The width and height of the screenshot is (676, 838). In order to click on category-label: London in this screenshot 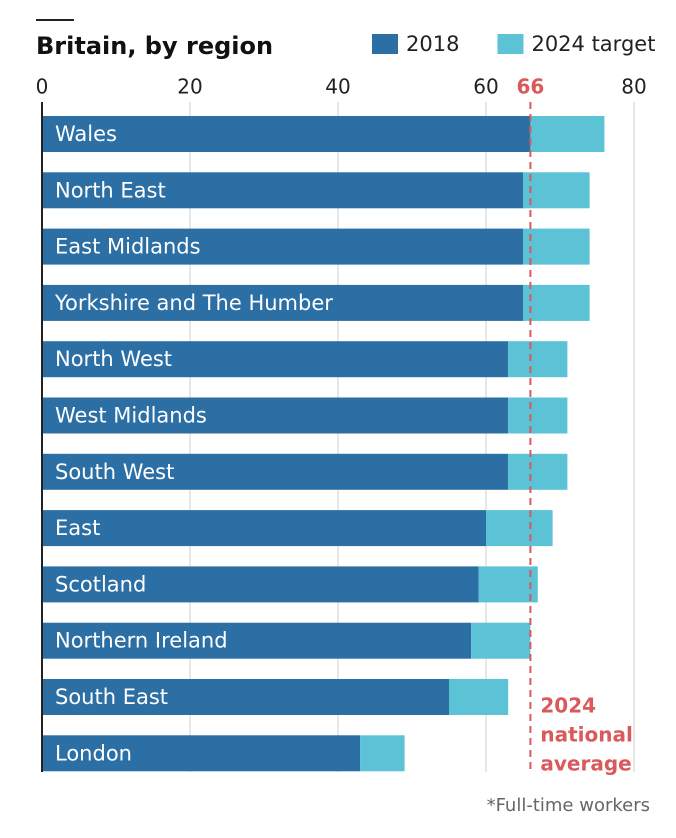, I will do `click(93, 753)`.